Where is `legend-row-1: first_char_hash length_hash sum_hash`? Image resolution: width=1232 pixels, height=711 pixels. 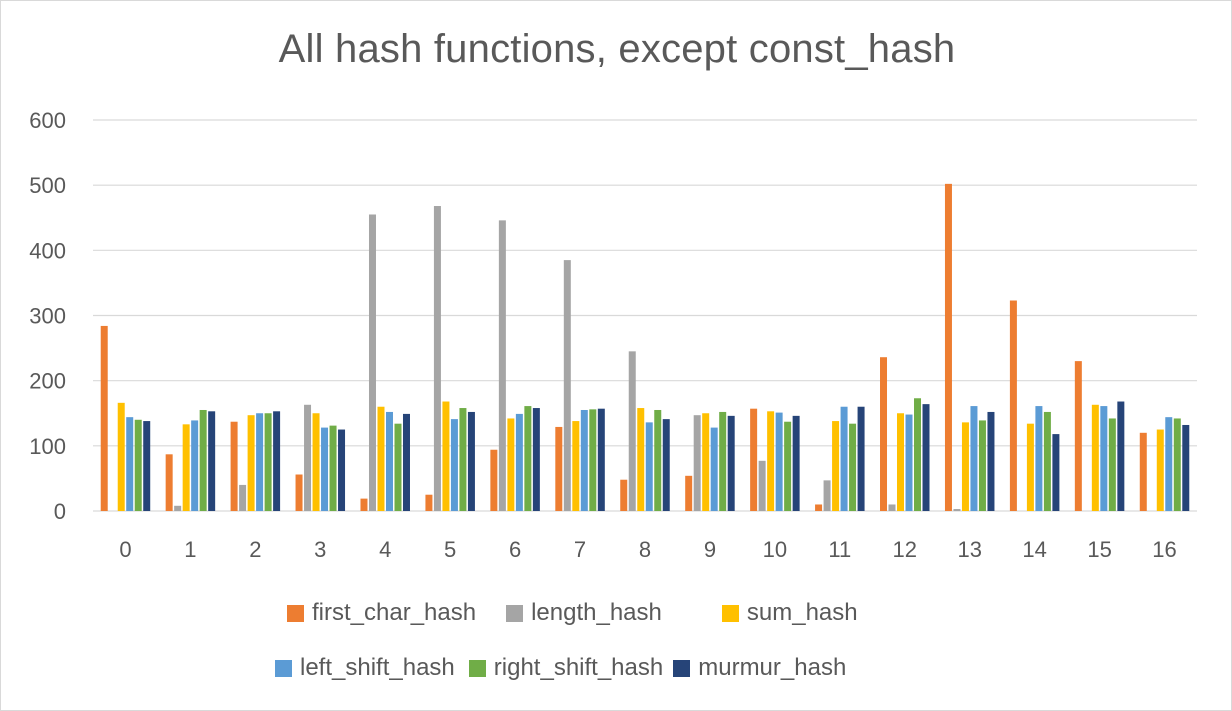
legend-row-1: first_char_hash length_hash sum_hash is located at coordinates (572, 613).